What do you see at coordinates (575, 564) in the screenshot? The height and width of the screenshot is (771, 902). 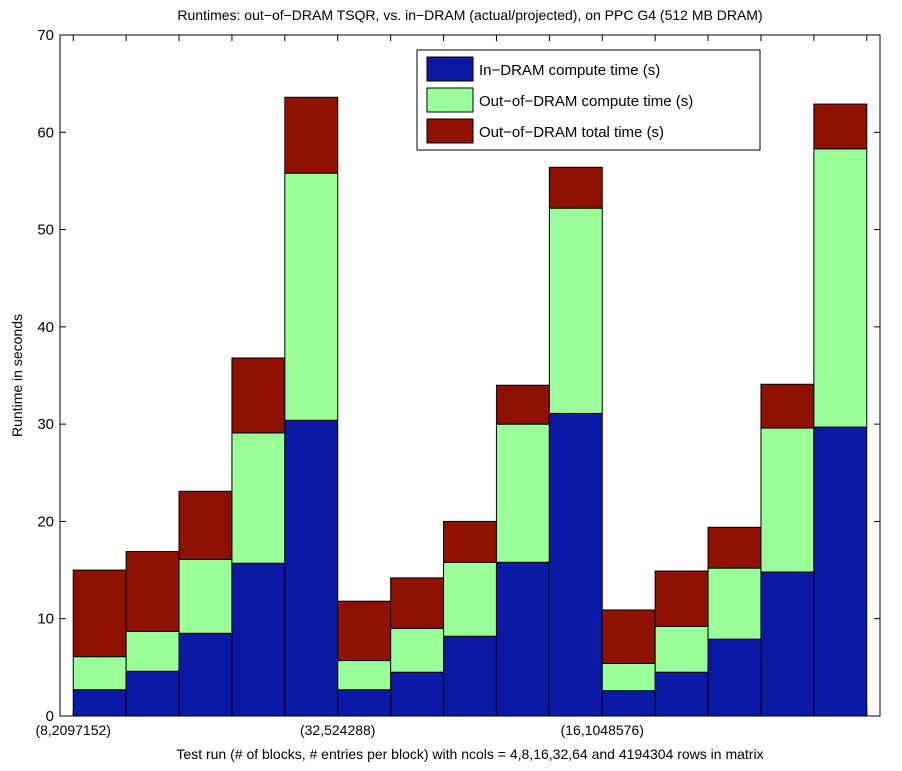 I see `bar-segment-series1-bar10` at bounding box center [575, 564].